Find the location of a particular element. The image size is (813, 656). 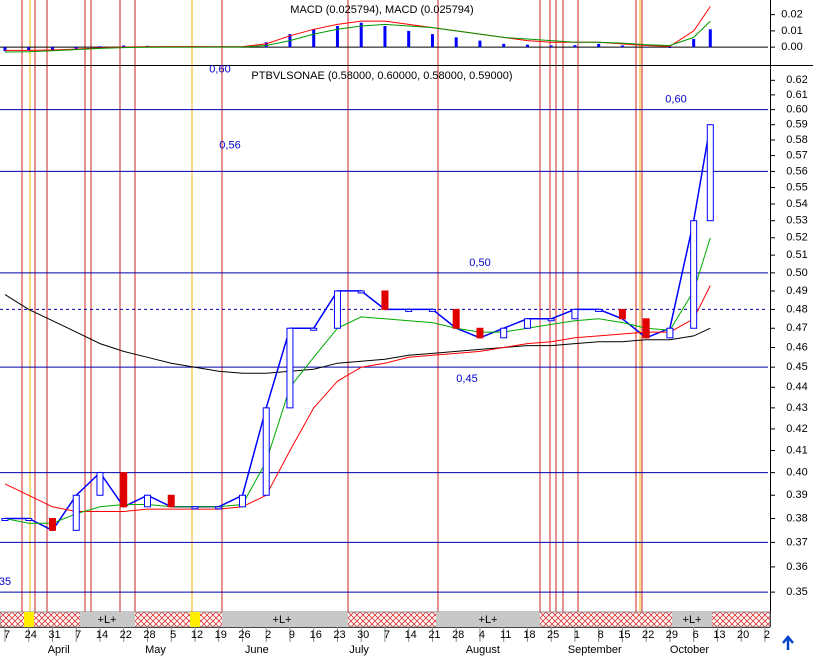

x-tick-label: 16 is located at coordinates (316, 635).